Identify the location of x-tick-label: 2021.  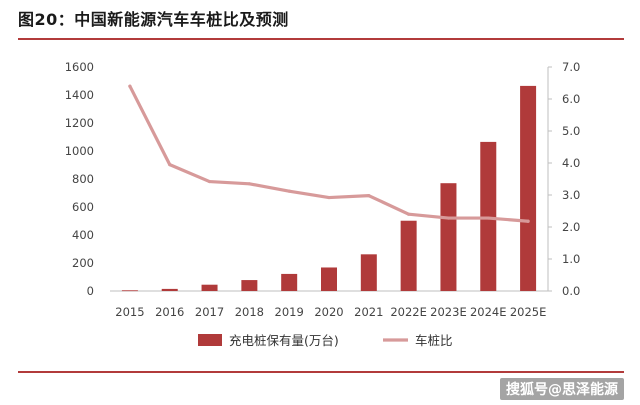
(368, 312).